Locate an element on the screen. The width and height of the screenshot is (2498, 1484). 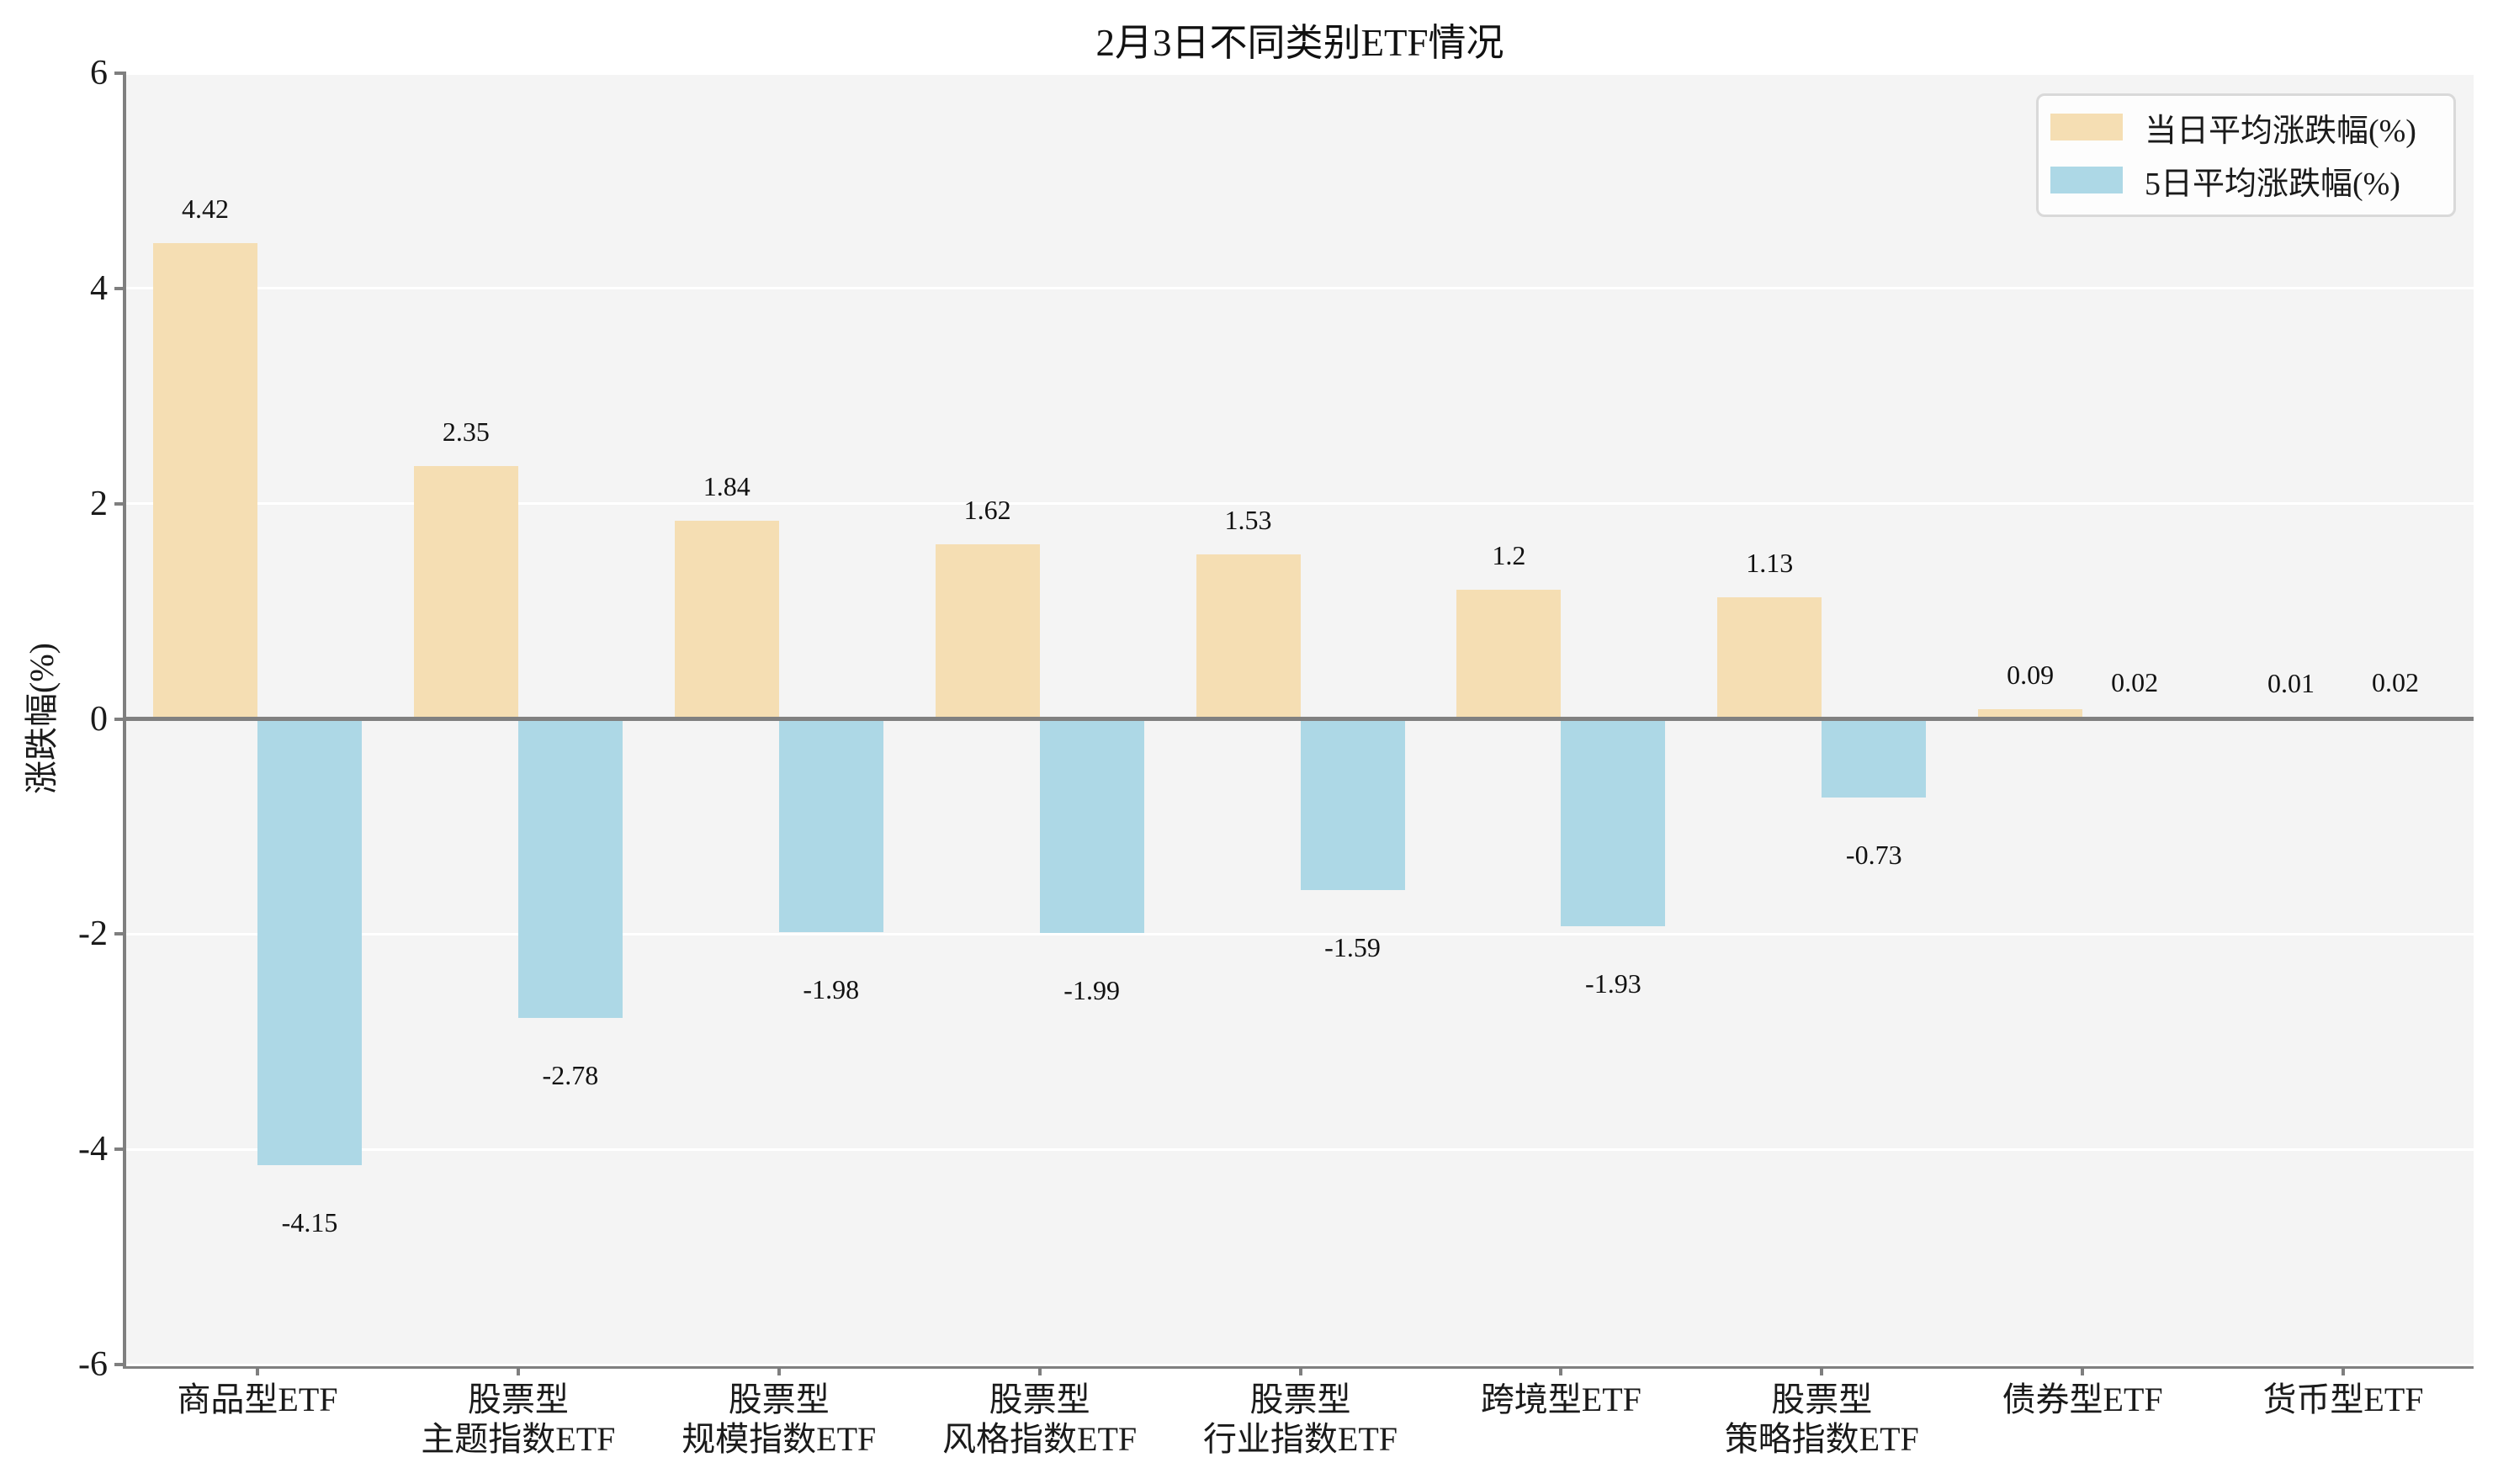
x-tick-label-line: 商品型ETF is located at coordinates (257, 1399).